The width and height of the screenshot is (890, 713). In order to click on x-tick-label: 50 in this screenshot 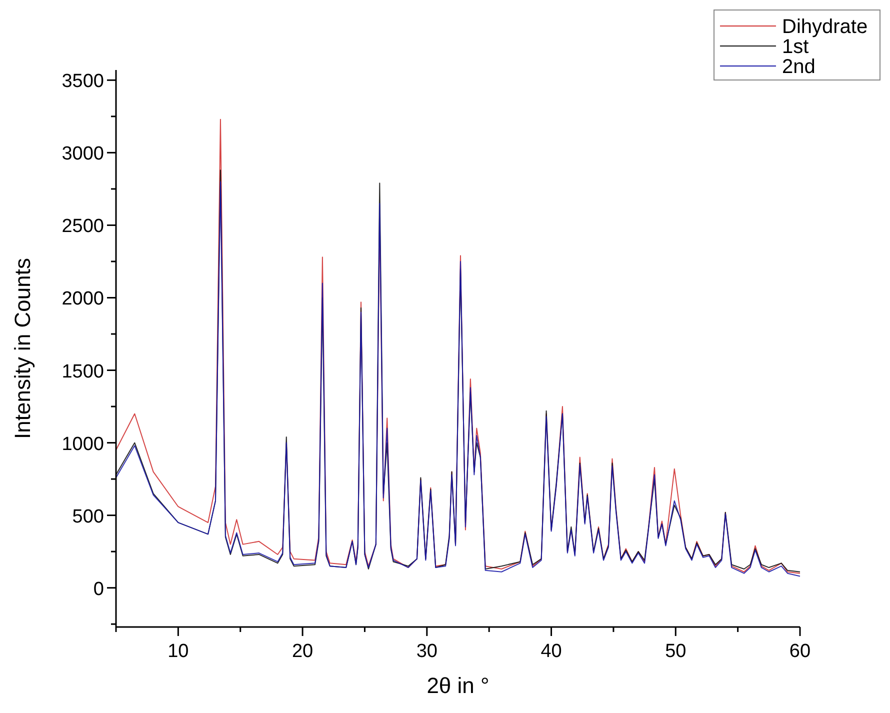, I will do `click(675, 651)`.